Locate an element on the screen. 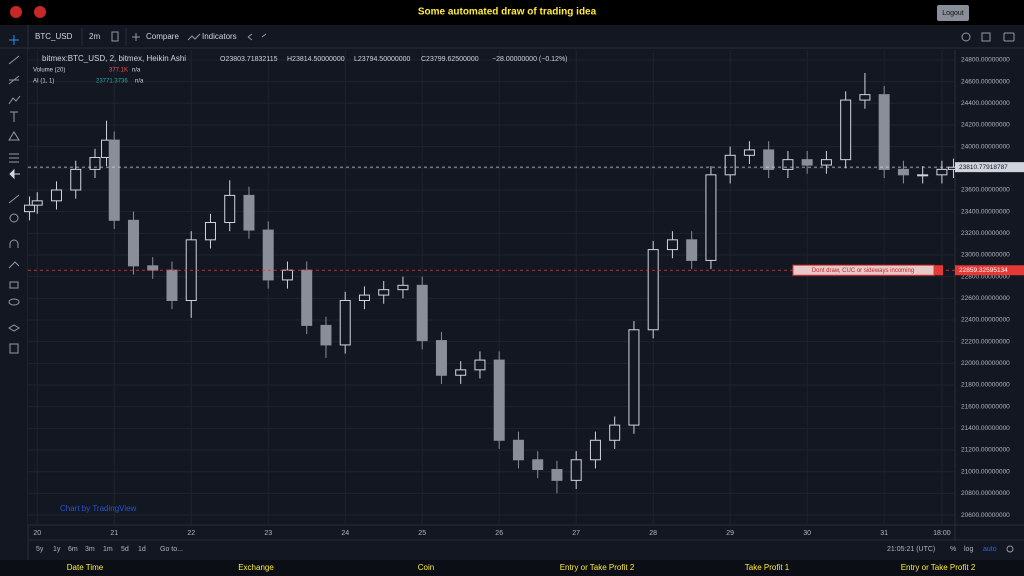 This screenshot has width=1024, height=576. fullscreen-icon is located at coordinates (986, 37).